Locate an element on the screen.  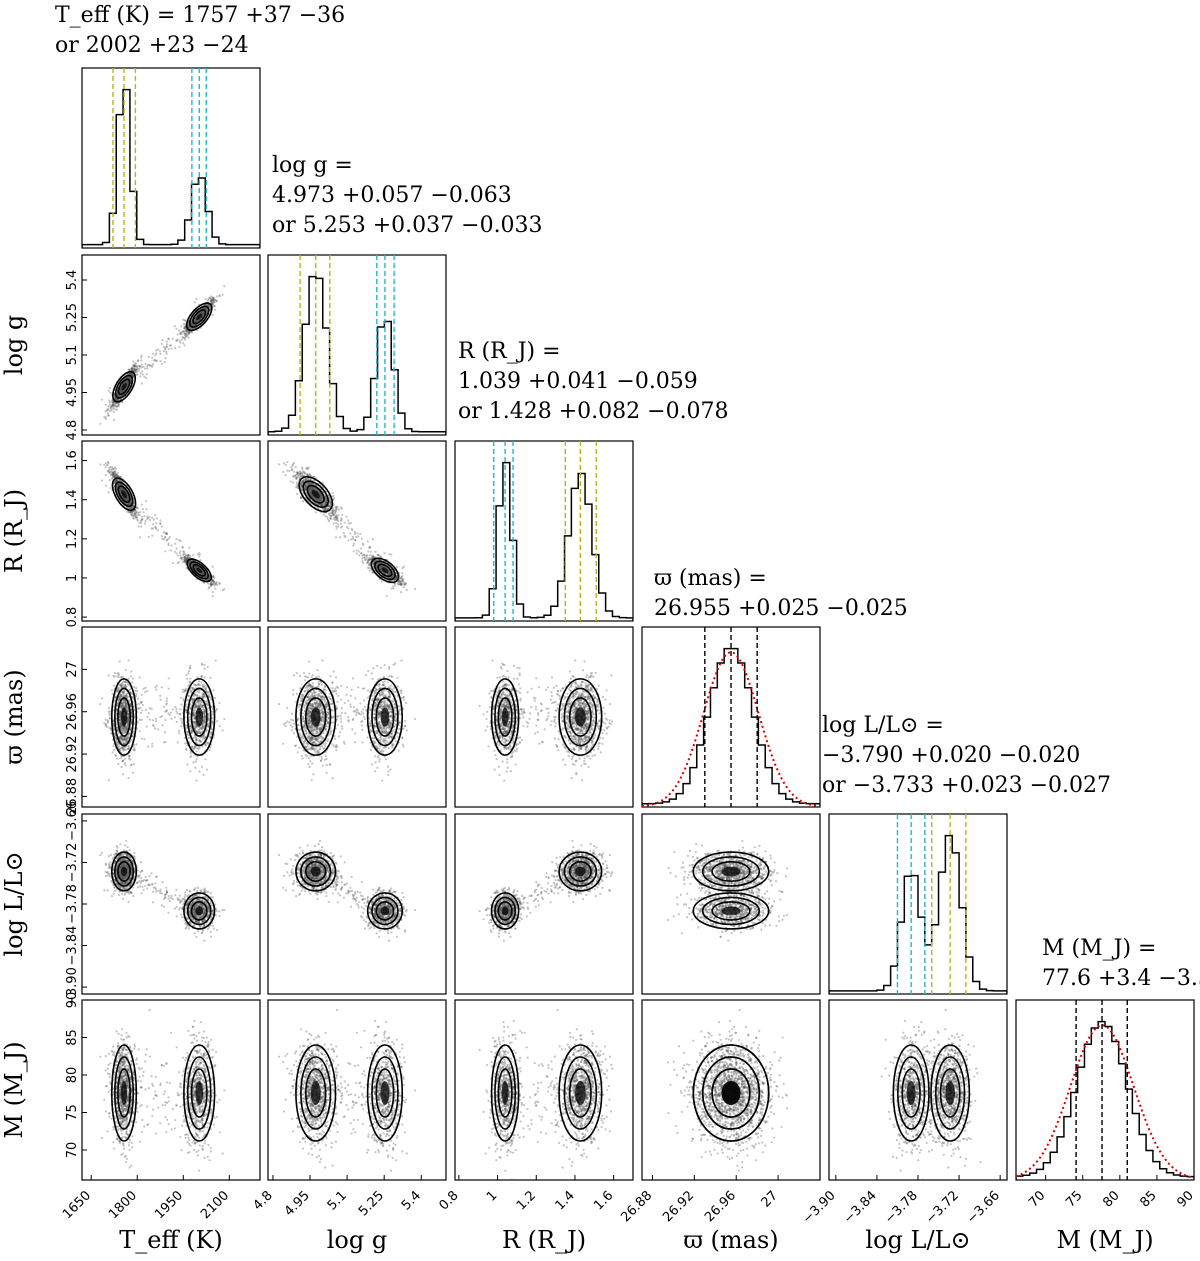
scatter-r-vs-plx is located at coordinates (544, 717).